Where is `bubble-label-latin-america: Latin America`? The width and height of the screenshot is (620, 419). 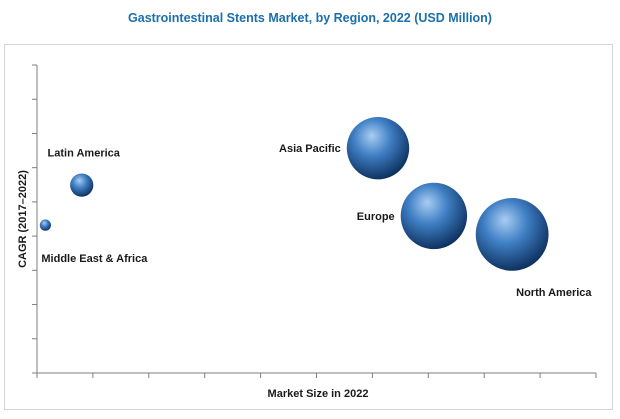
bubble-label-latin-america: Latin America is located at coordinates (84, 154).